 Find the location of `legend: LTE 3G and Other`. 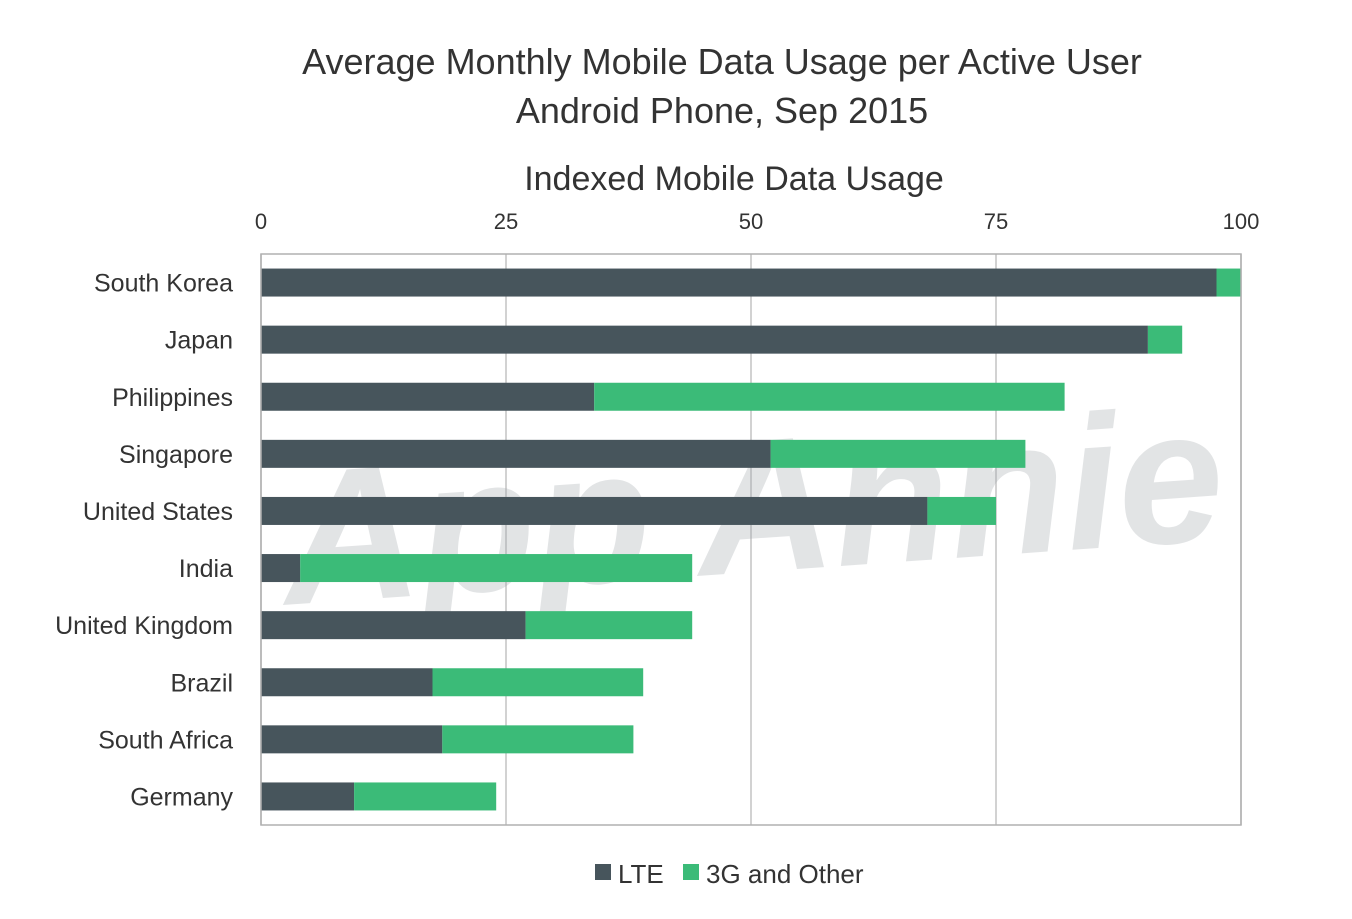

legend: LTE 3G and Other is located at coordinates (729, 874).